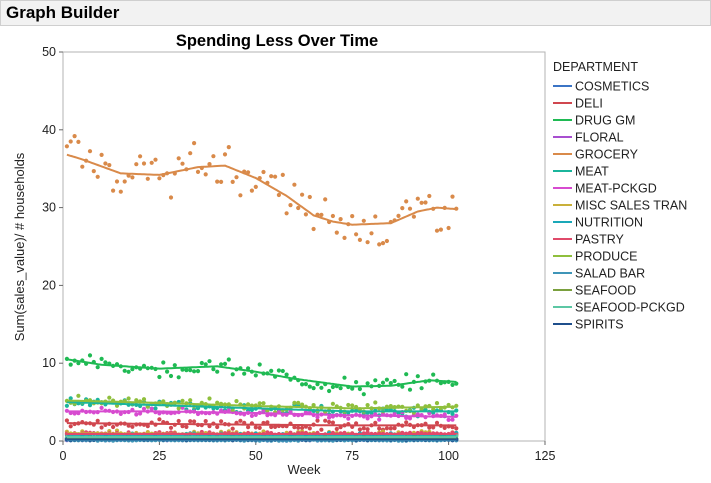 This screenshot has height=483, width=711. I want to click on x-tick-label: 0, so click(63, 456).